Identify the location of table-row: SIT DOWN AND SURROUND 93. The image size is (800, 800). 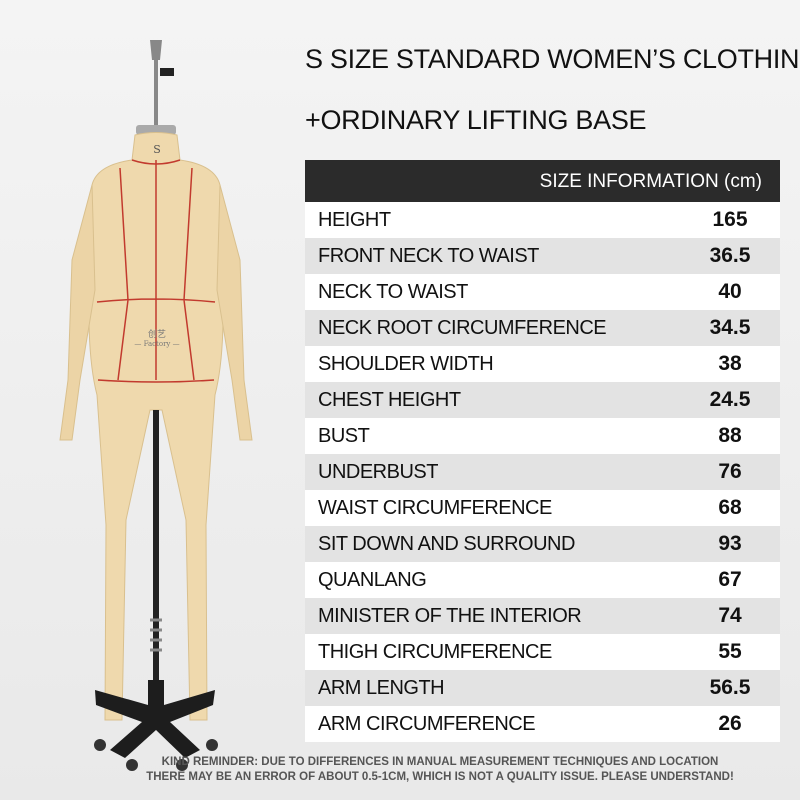
(542, 544).